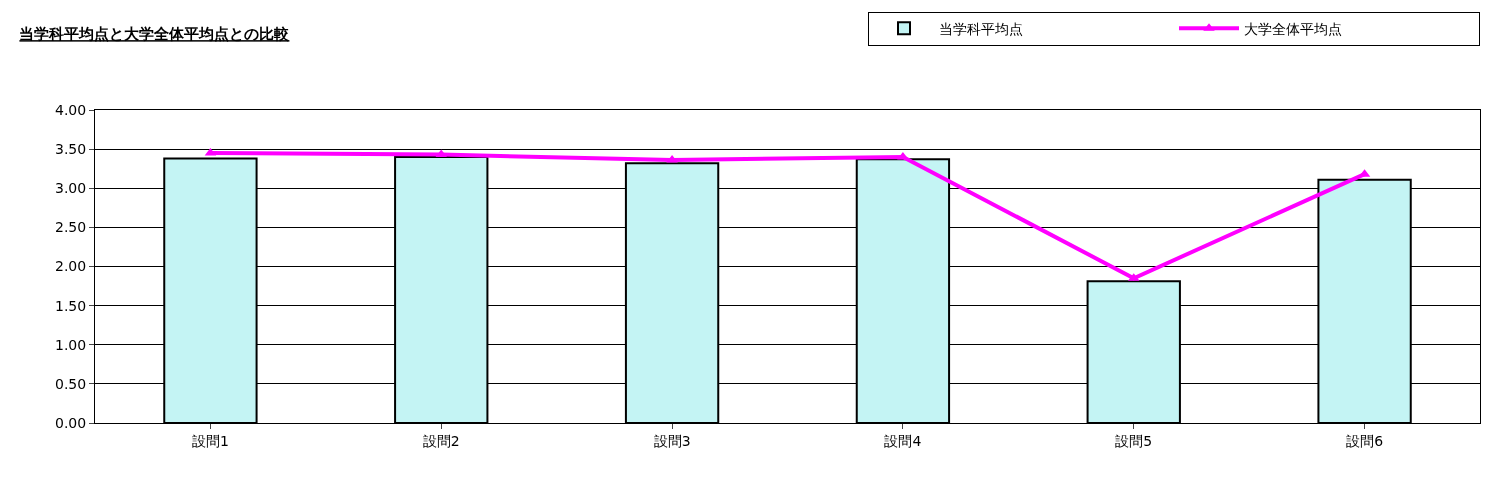 The image size is (1493, 484). I want to click on x-tick-label: 設問2, so click(441, 440).